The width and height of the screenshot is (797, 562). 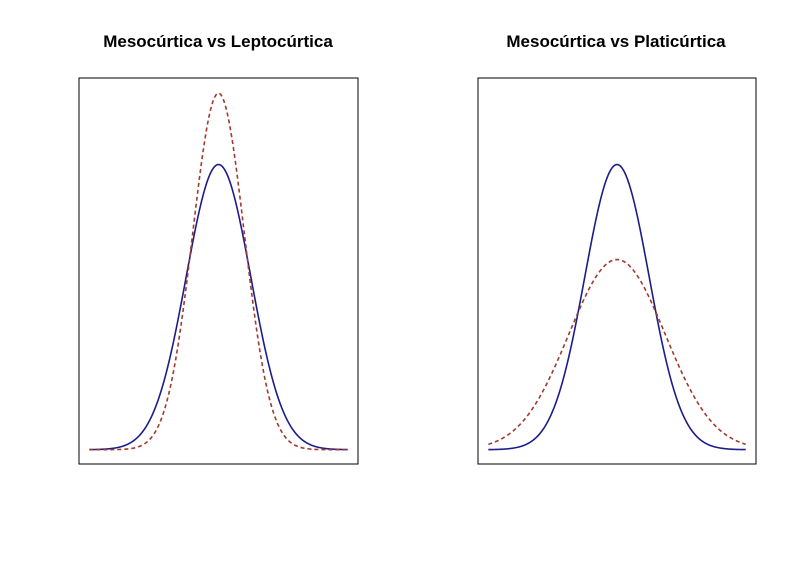 What do you see at coordinates (218, 41) in the screenshot?
I see `chart-title-left: Mesocúrtica vs Leptocúrtica` at bounding box center [218, 41].